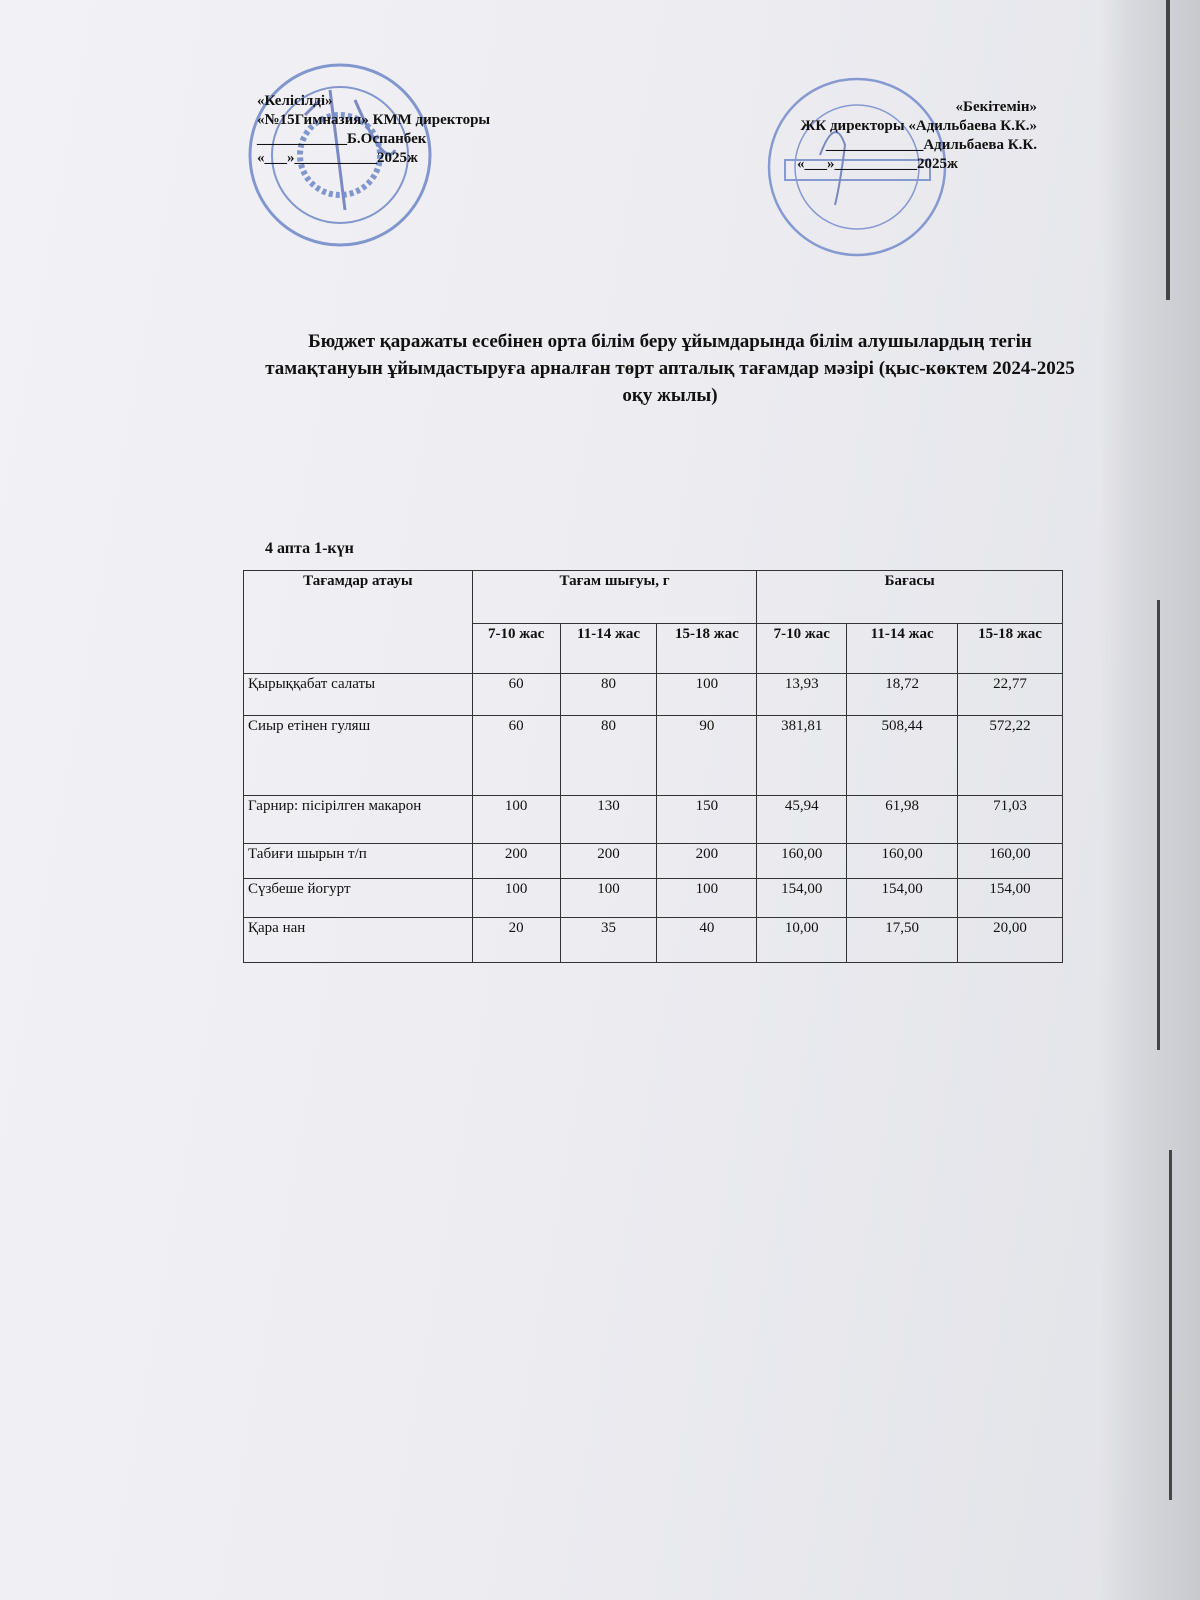 This screenshot has height=1600, width=1200. I want to click on yield-cell: 35, so click(608, 940).